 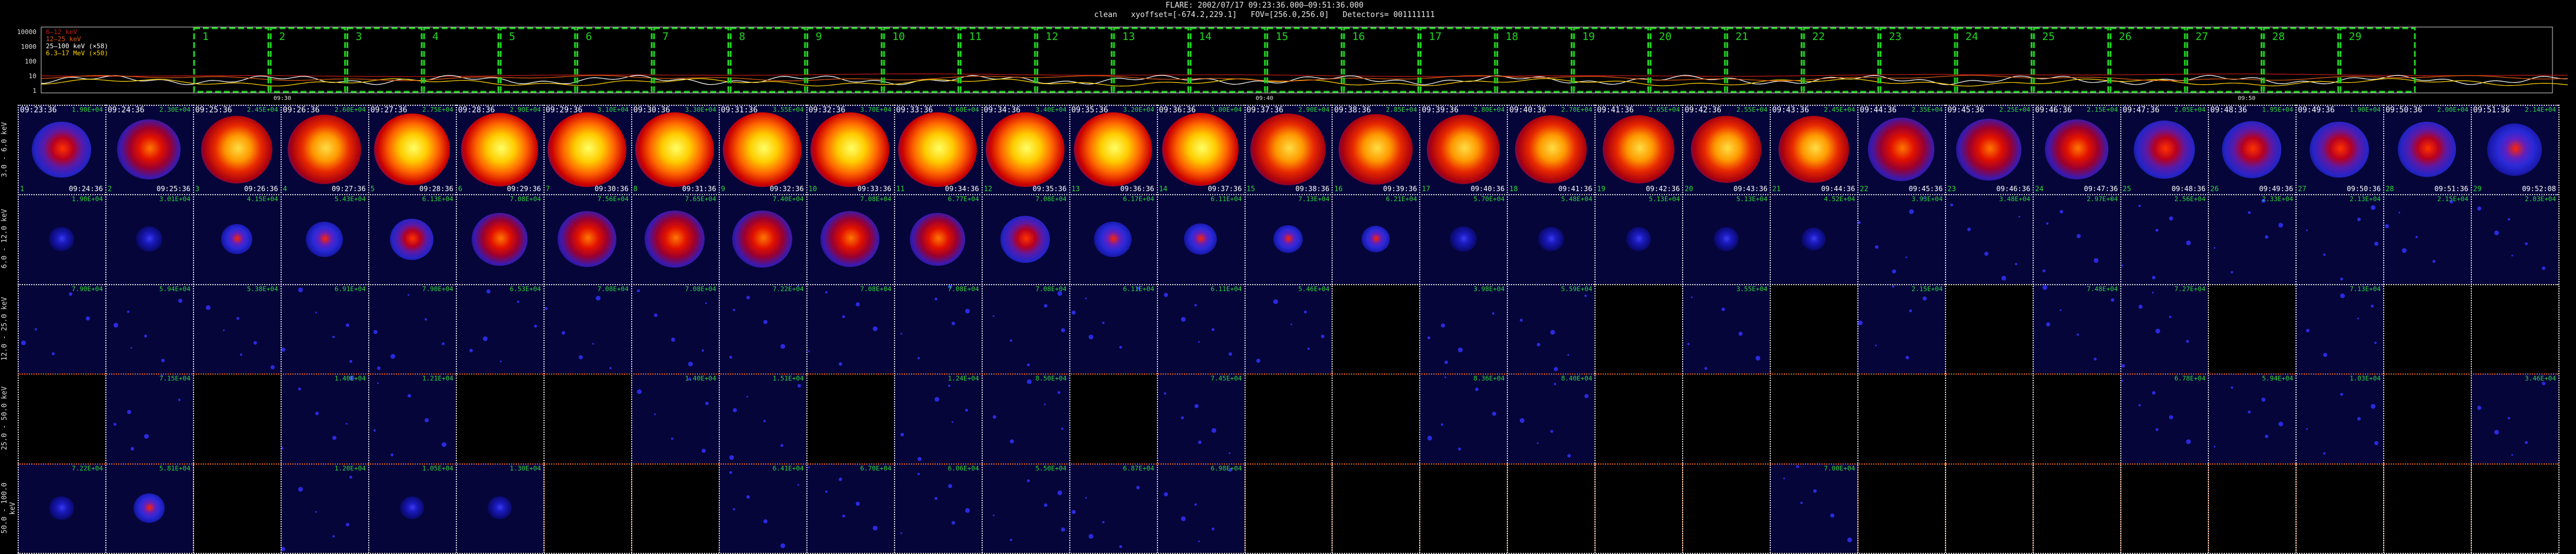 What do you see at coordinates (2365, 379) in the screenshot?
I see `image-max-value: 1.03E+04` at bounding box center [2365, 379].